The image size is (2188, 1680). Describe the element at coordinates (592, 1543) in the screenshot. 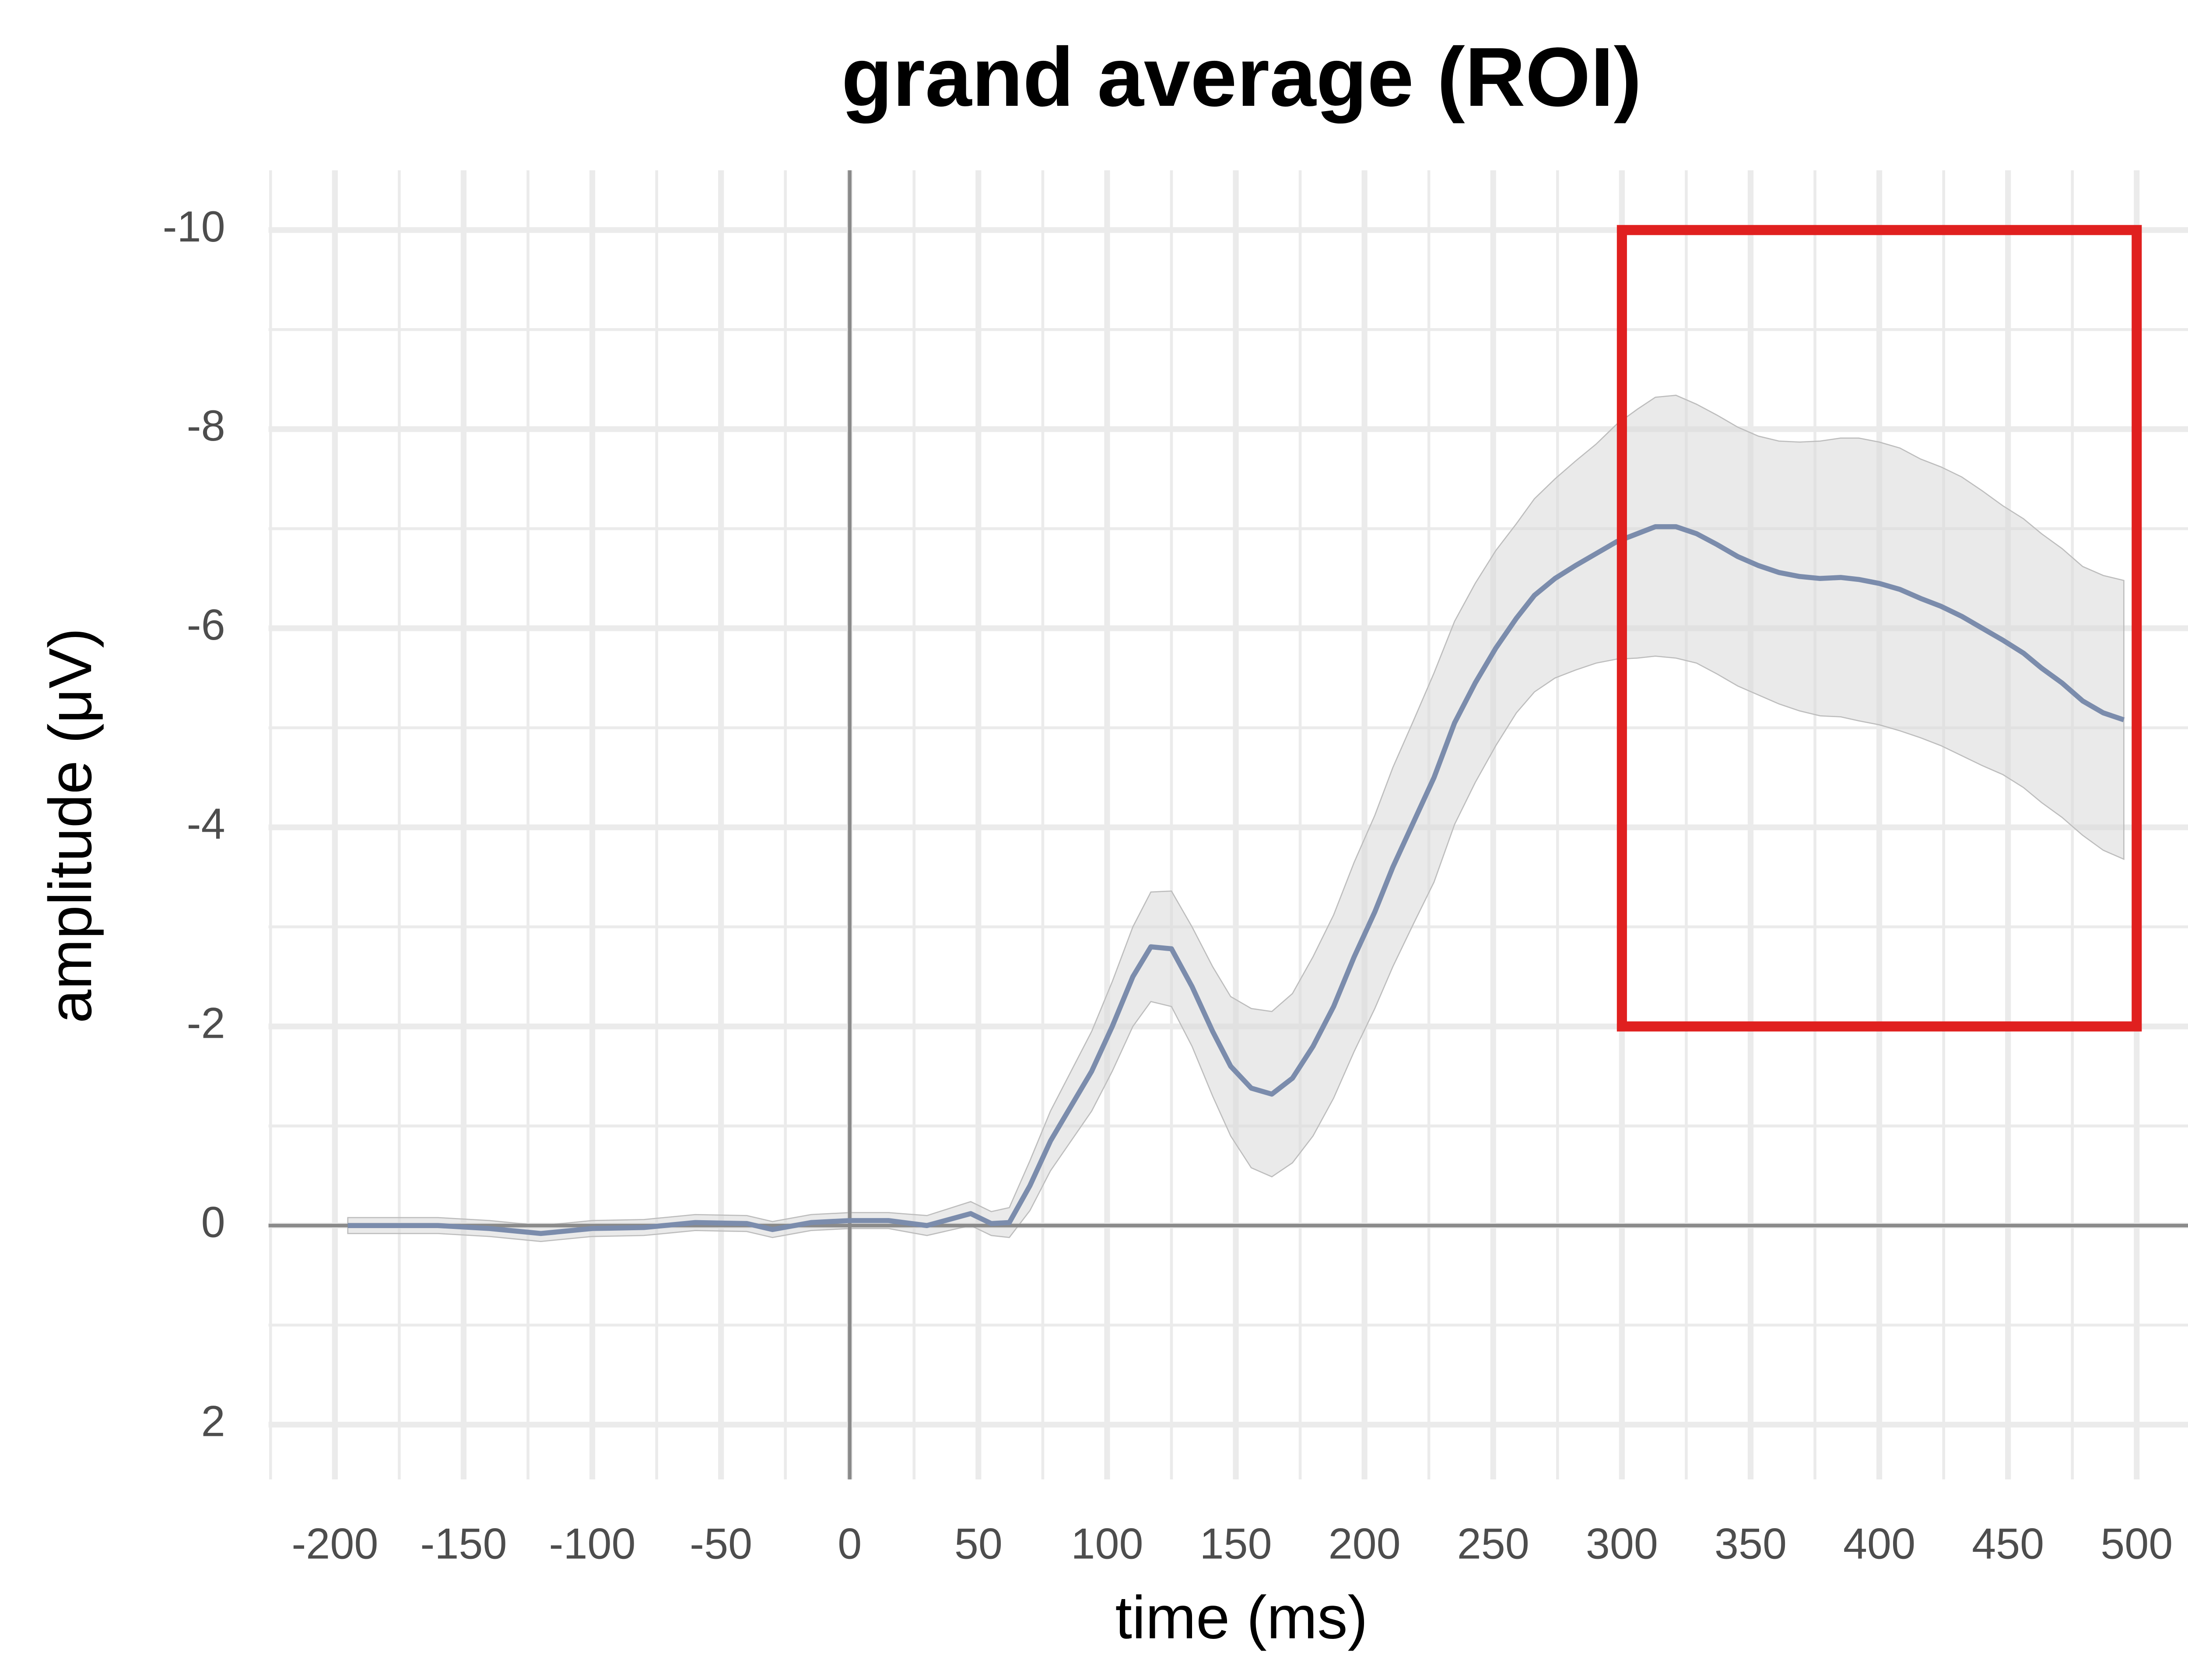

I see `x-tick-label: -100` at that location.